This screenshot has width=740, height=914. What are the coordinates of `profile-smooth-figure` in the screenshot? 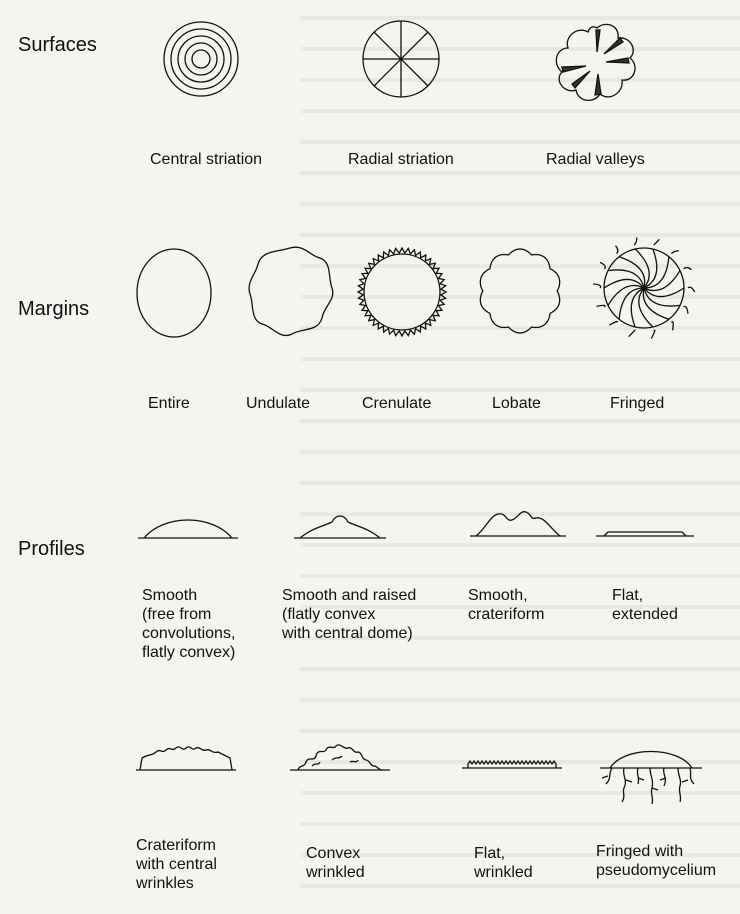 It's located at (188, 529).